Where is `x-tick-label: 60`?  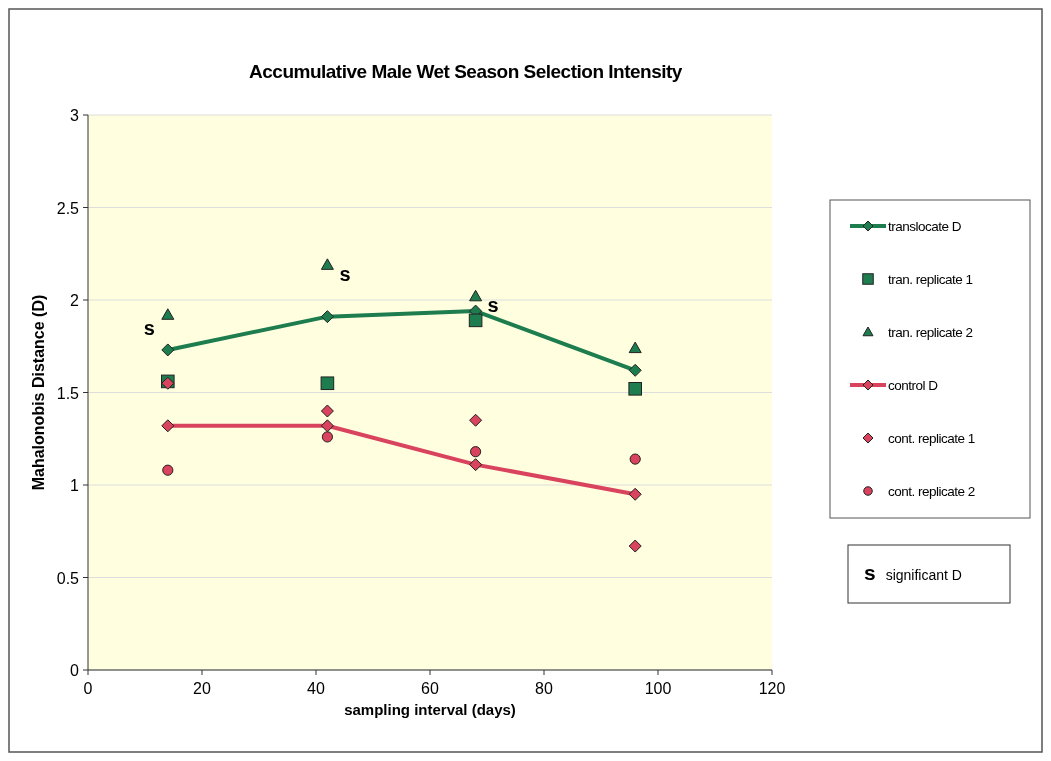 x-tick-label: 60 is located at coordinates (430, 688).